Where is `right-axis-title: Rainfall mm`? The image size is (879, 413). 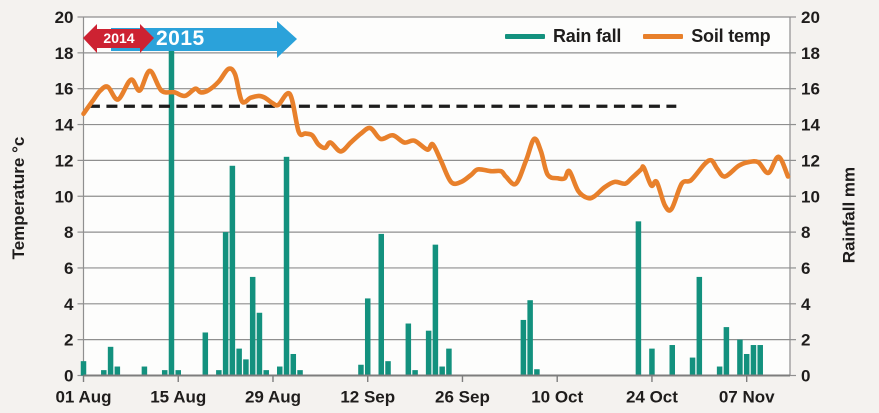
right-axis-title: Rainfall mm is located at coordinates (849, 215).